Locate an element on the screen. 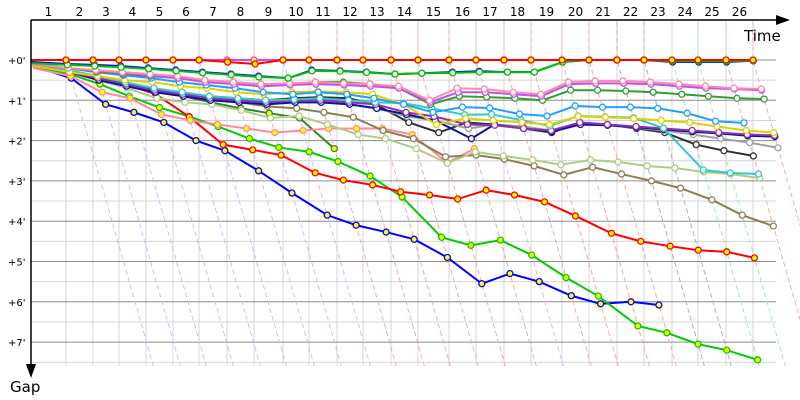  series-line-group is located at coordinates (398, 83).